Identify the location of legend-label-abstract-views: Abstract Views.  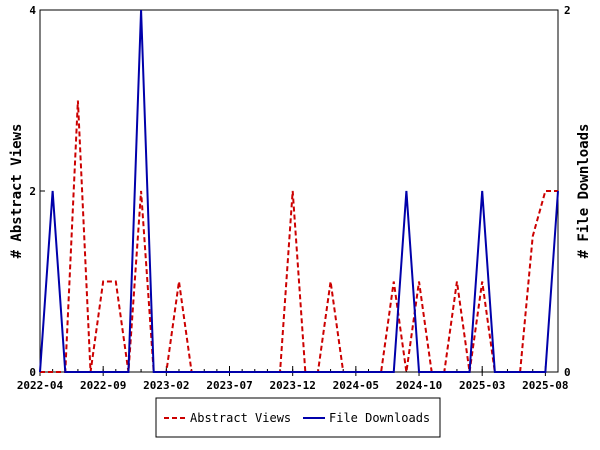
(240, 418).